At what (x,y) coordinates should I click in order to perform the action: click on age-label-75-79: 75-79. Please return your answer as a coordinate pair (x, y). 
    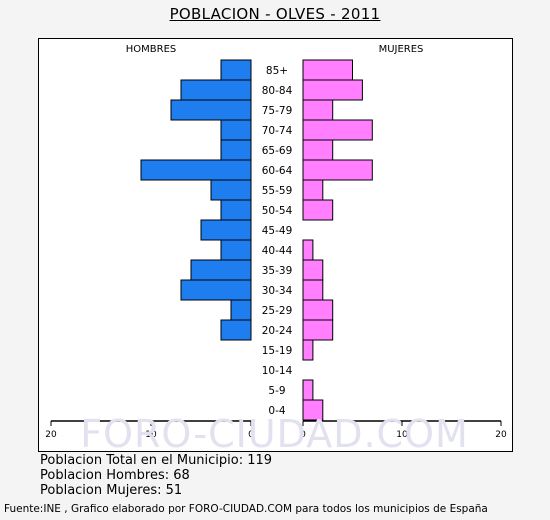
    Looking at the image, I should click on (277, 111).